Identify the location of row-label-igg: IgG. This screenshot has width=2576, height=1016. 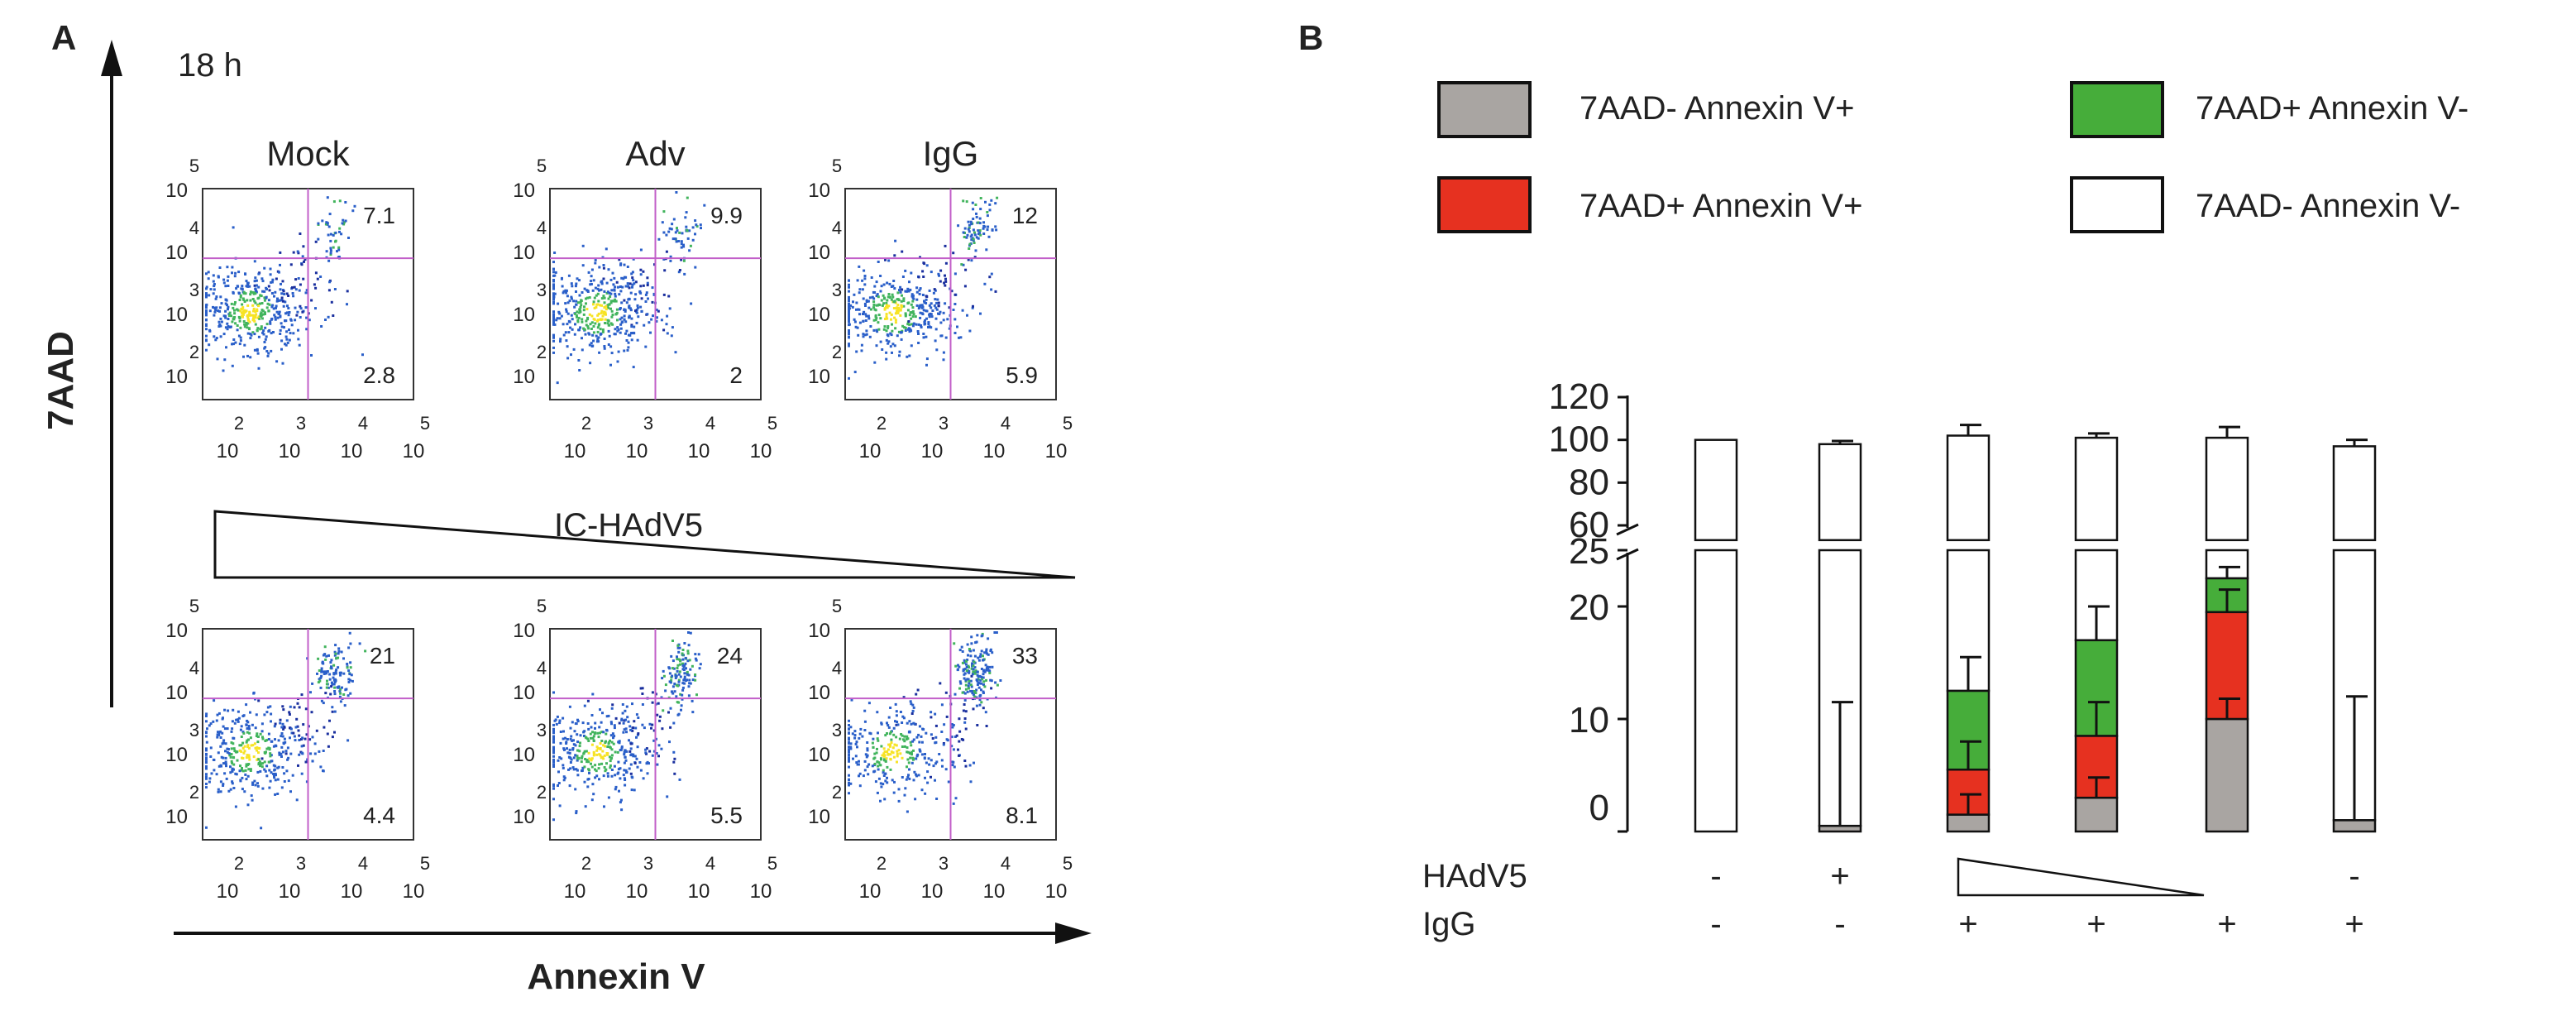
(1448, 924).